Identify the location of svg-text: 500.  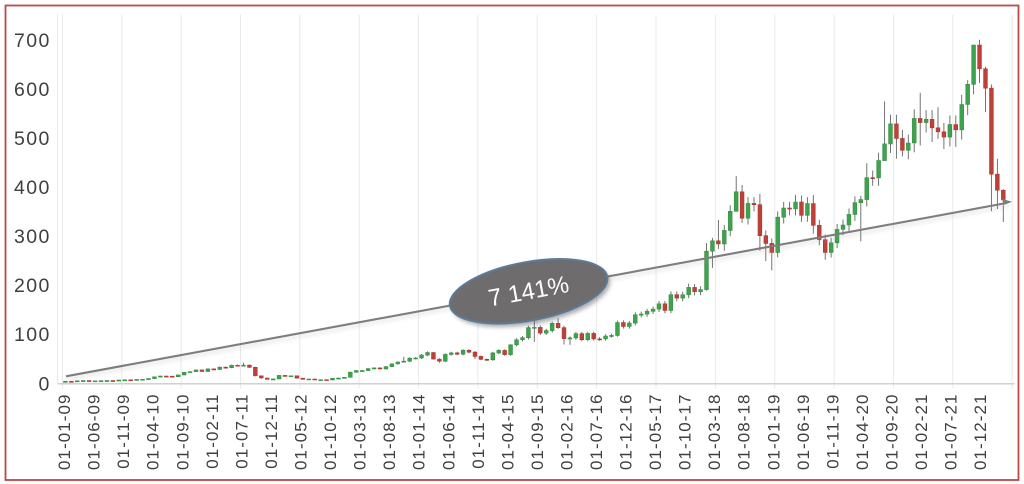
(32, 139).